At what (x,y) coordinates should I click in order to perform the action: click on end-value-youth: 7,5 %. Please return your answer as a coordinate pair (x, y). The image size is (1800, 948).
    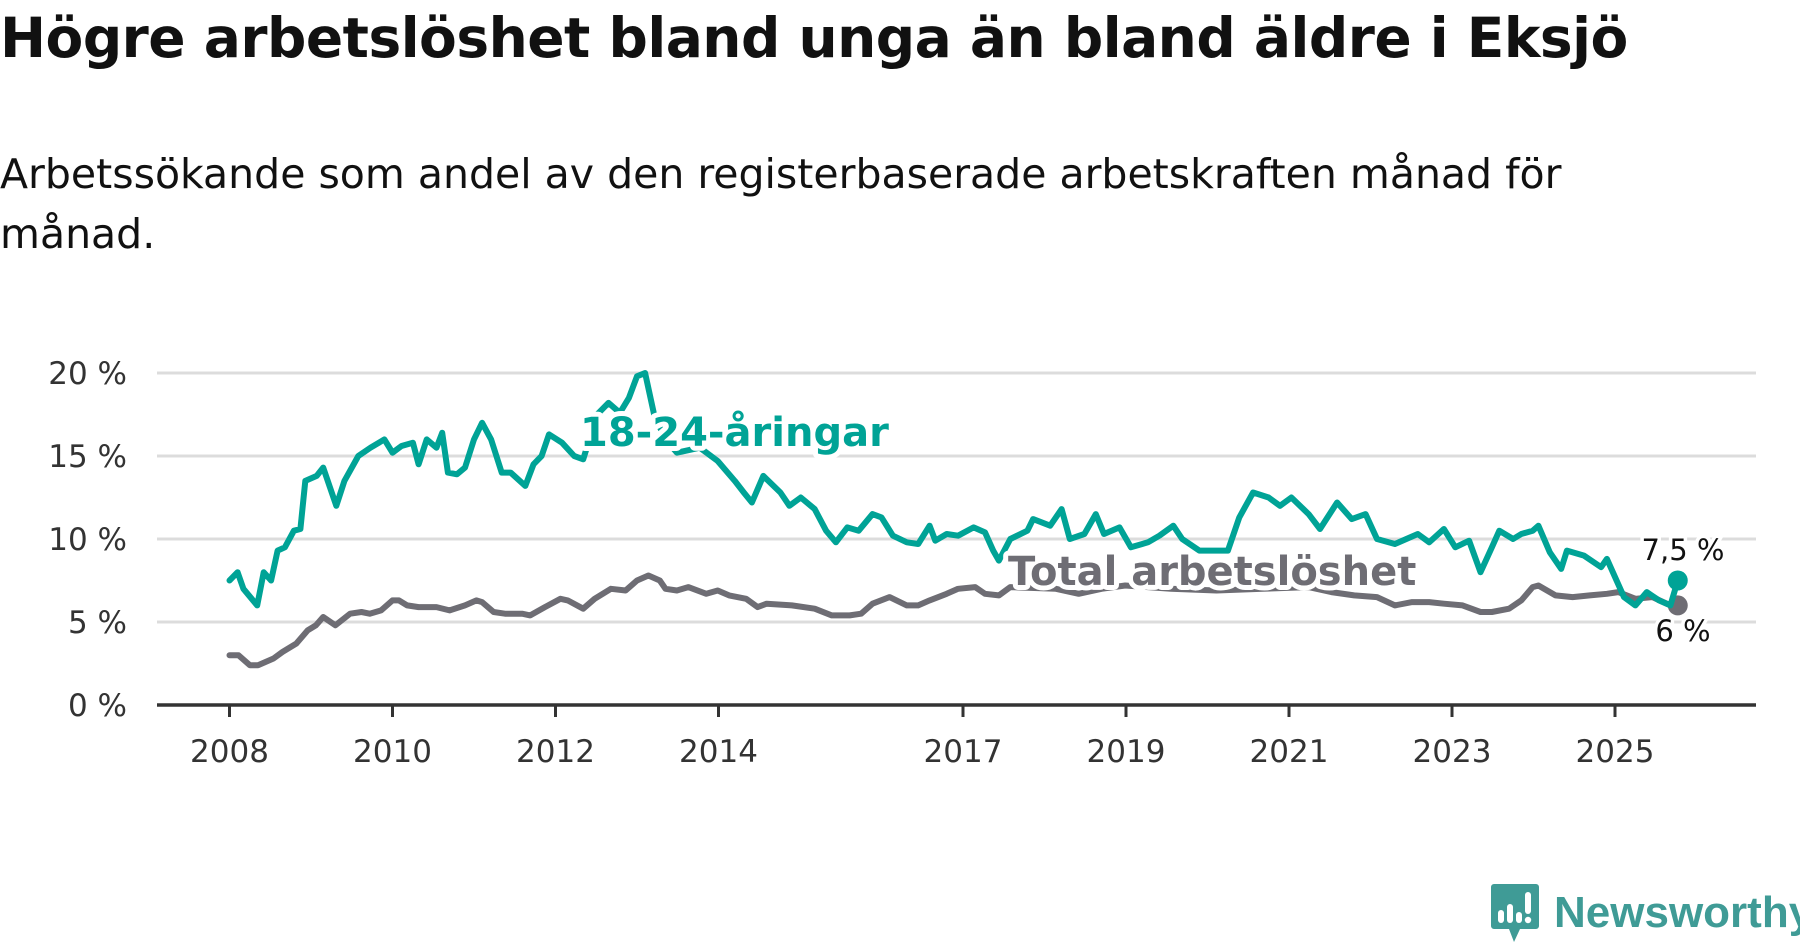
    Looking at the image, I should click on (1683, 550).